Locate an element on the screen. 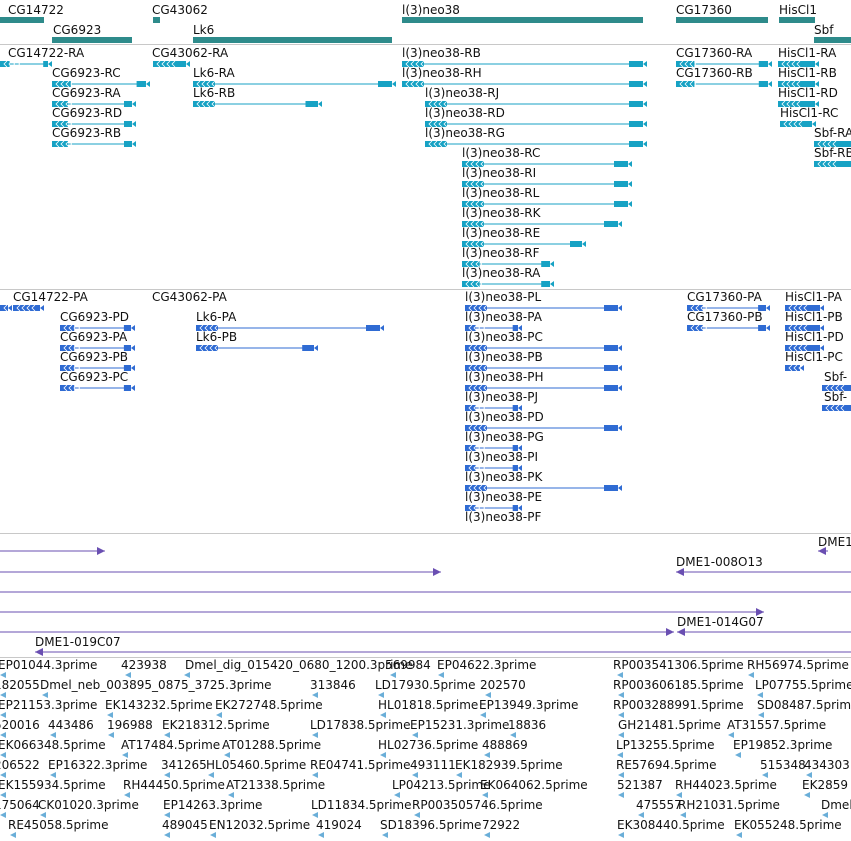  gene-label: HisCl1 is located at coordinates (798, 10).